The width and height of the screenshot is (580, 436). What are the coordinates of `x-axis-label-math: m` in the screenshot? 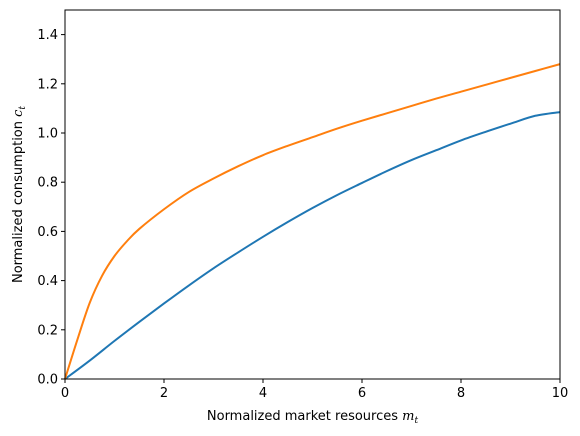 It's located at (408, 416).